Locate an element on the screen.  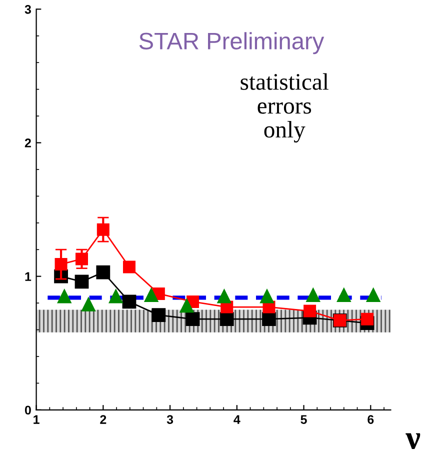
text: STAR Preliminary is located at coordinates (231, 43).